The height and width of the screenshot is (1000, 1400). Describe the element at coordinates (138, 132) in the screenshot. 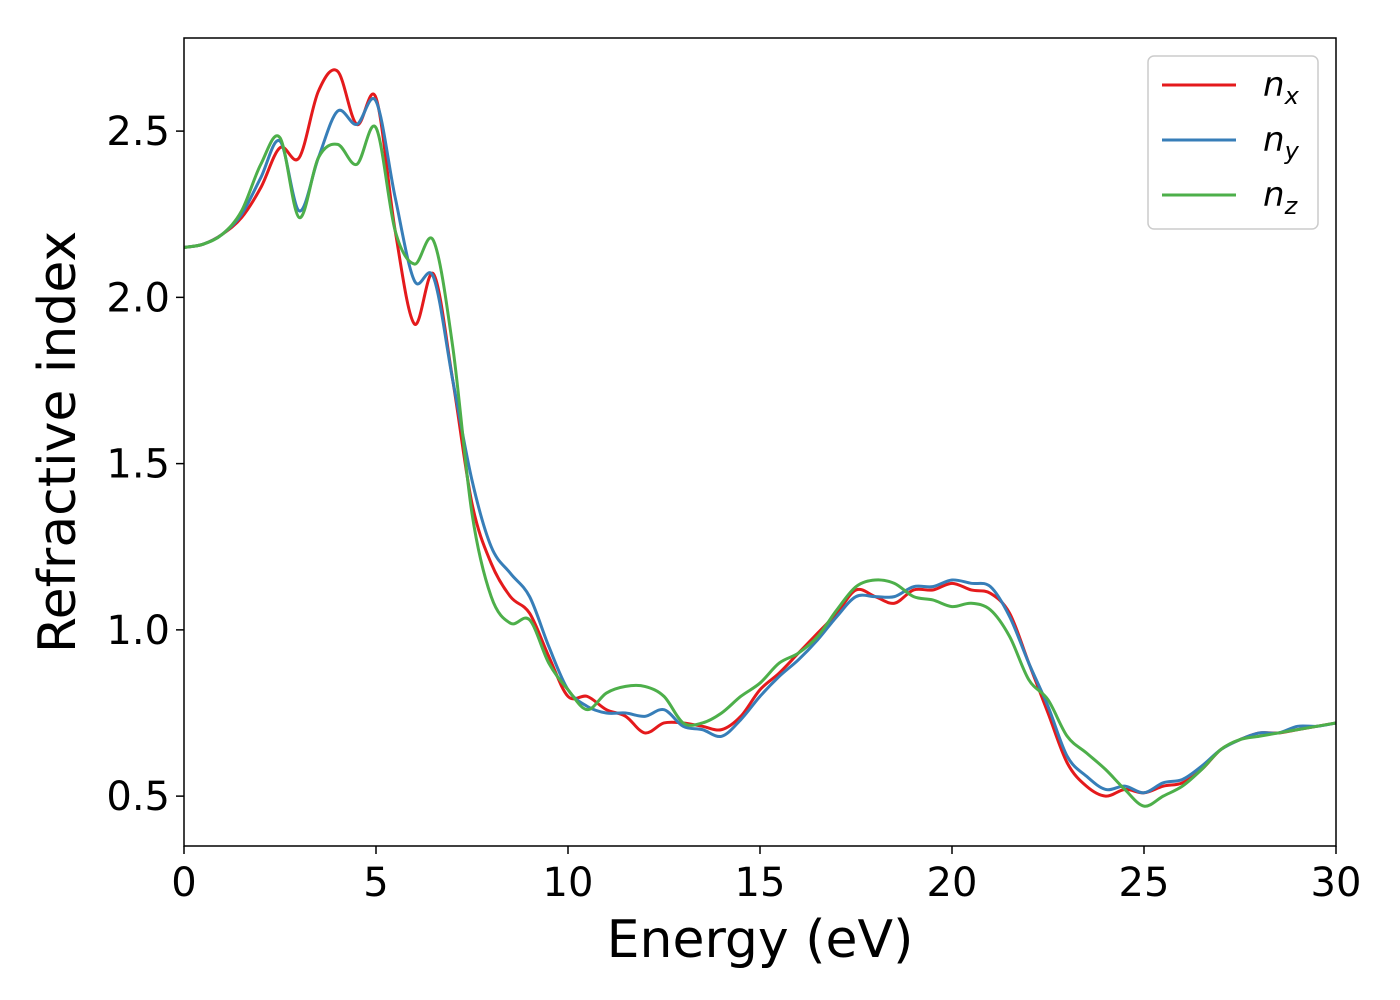

I see `y-tick-label: 2.5` at that location.